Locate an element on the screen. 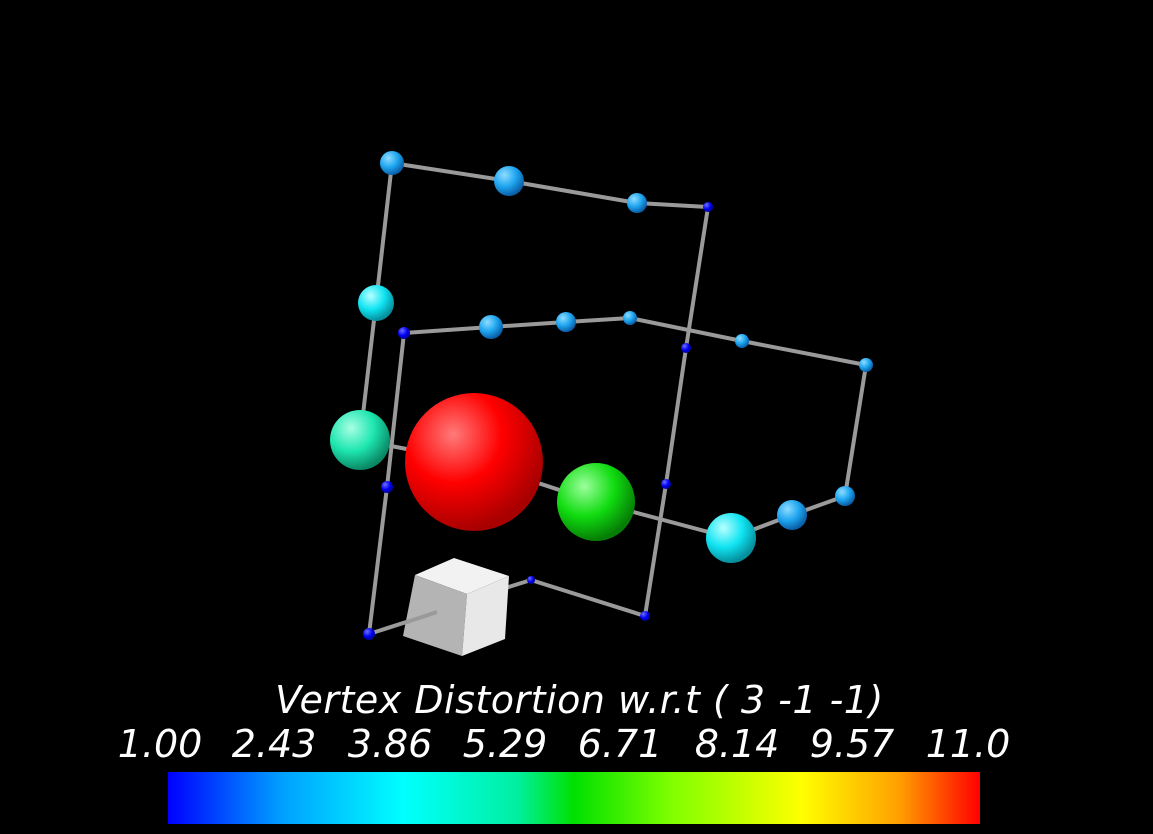  colorbar-tick: 2.43 is located at coordinates (274, 744).